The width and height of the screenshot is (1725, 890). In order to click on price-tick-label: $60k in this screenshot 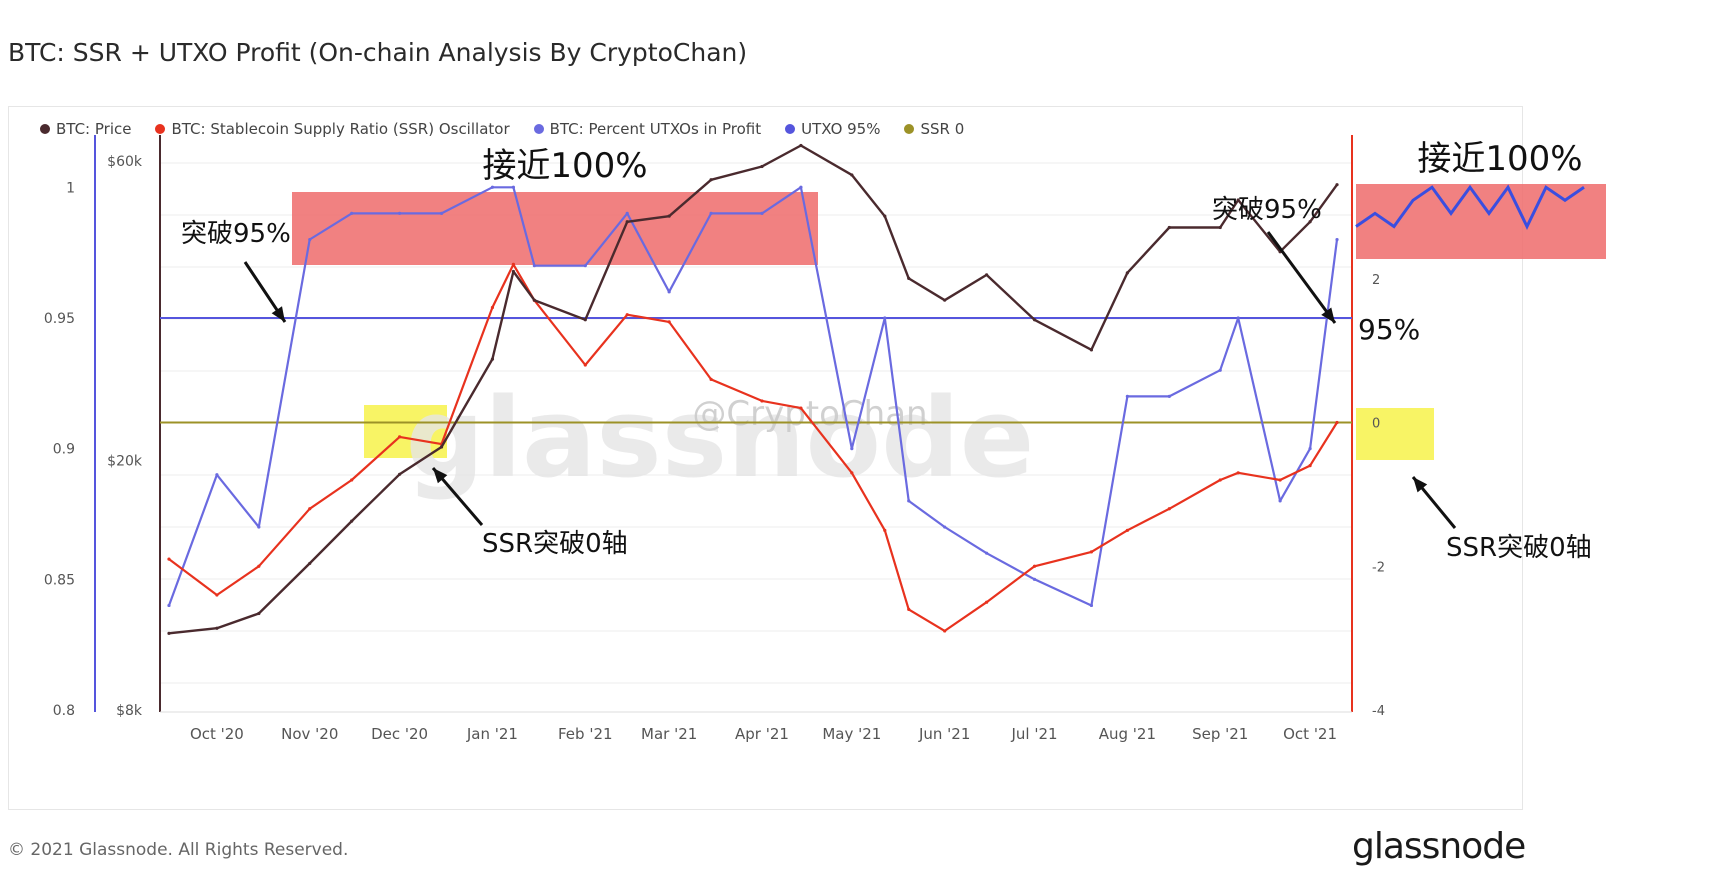, I will do `click(125, 162)`.